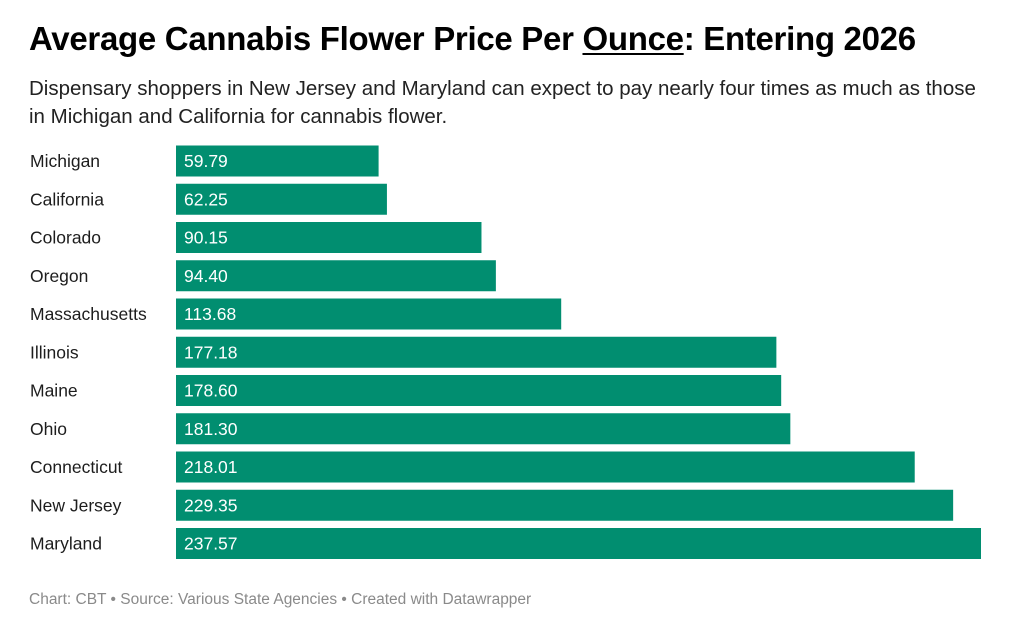  I want to click on value-label: 229.35, so click(211, 505).